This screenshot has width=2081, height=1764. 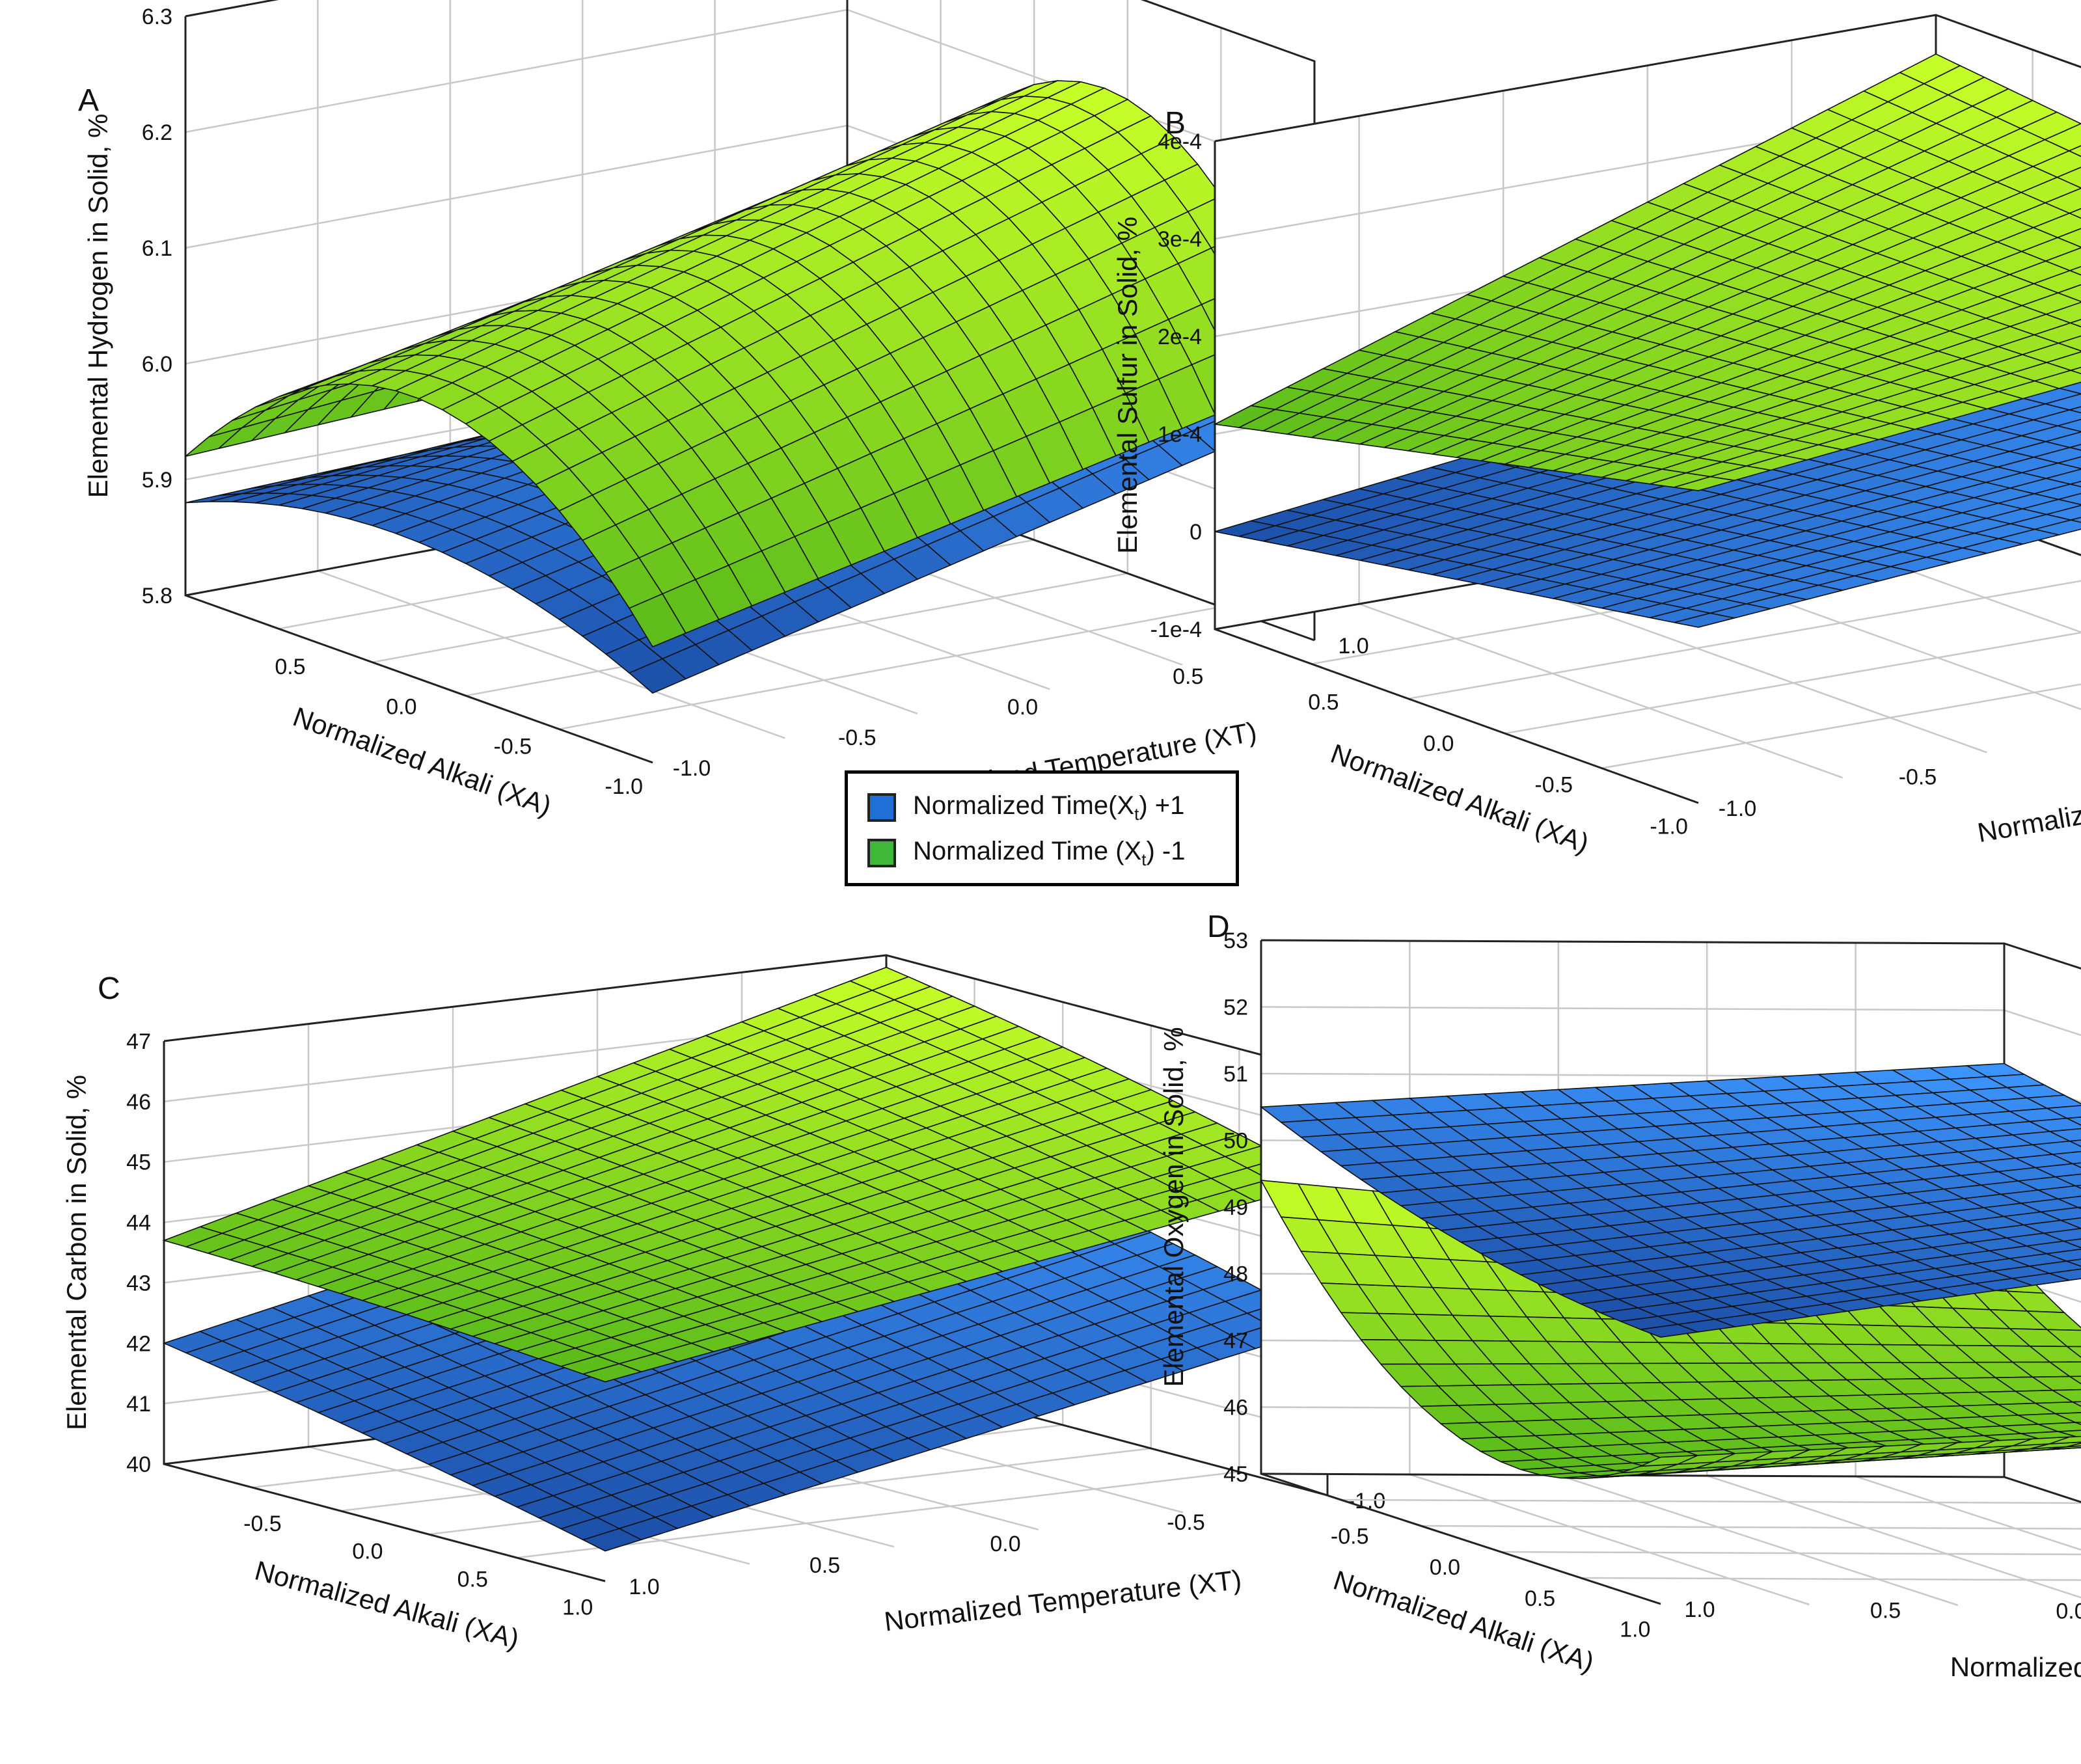 I want to click on z-tick-label: 42, so click(x=138, y=1343).